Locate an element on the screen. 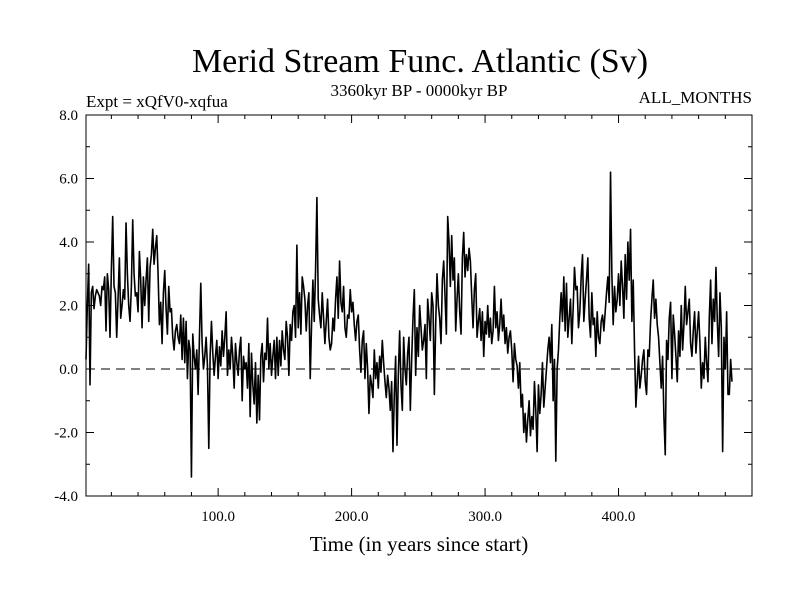 The image size is (800, 600). chart-title: Merid Stream Func. Atlantic (Sv) is located at coordinates (420, 61).